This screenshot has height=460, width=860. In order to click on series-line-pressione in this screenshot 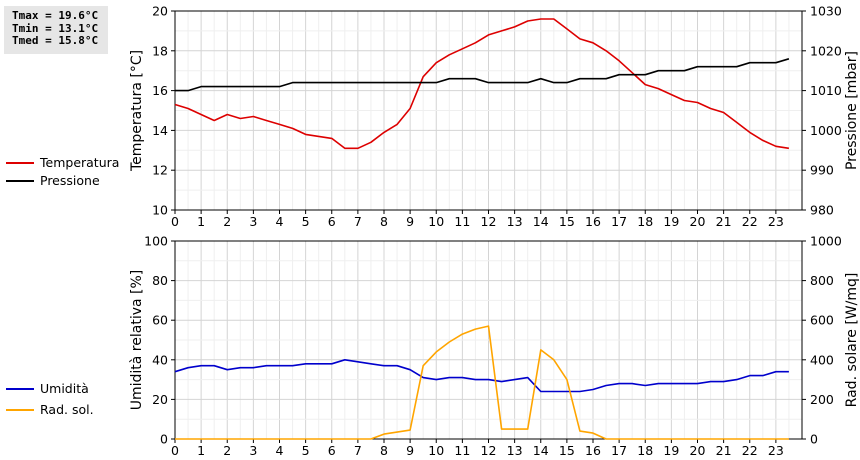, I will do `click(482, 75)`.